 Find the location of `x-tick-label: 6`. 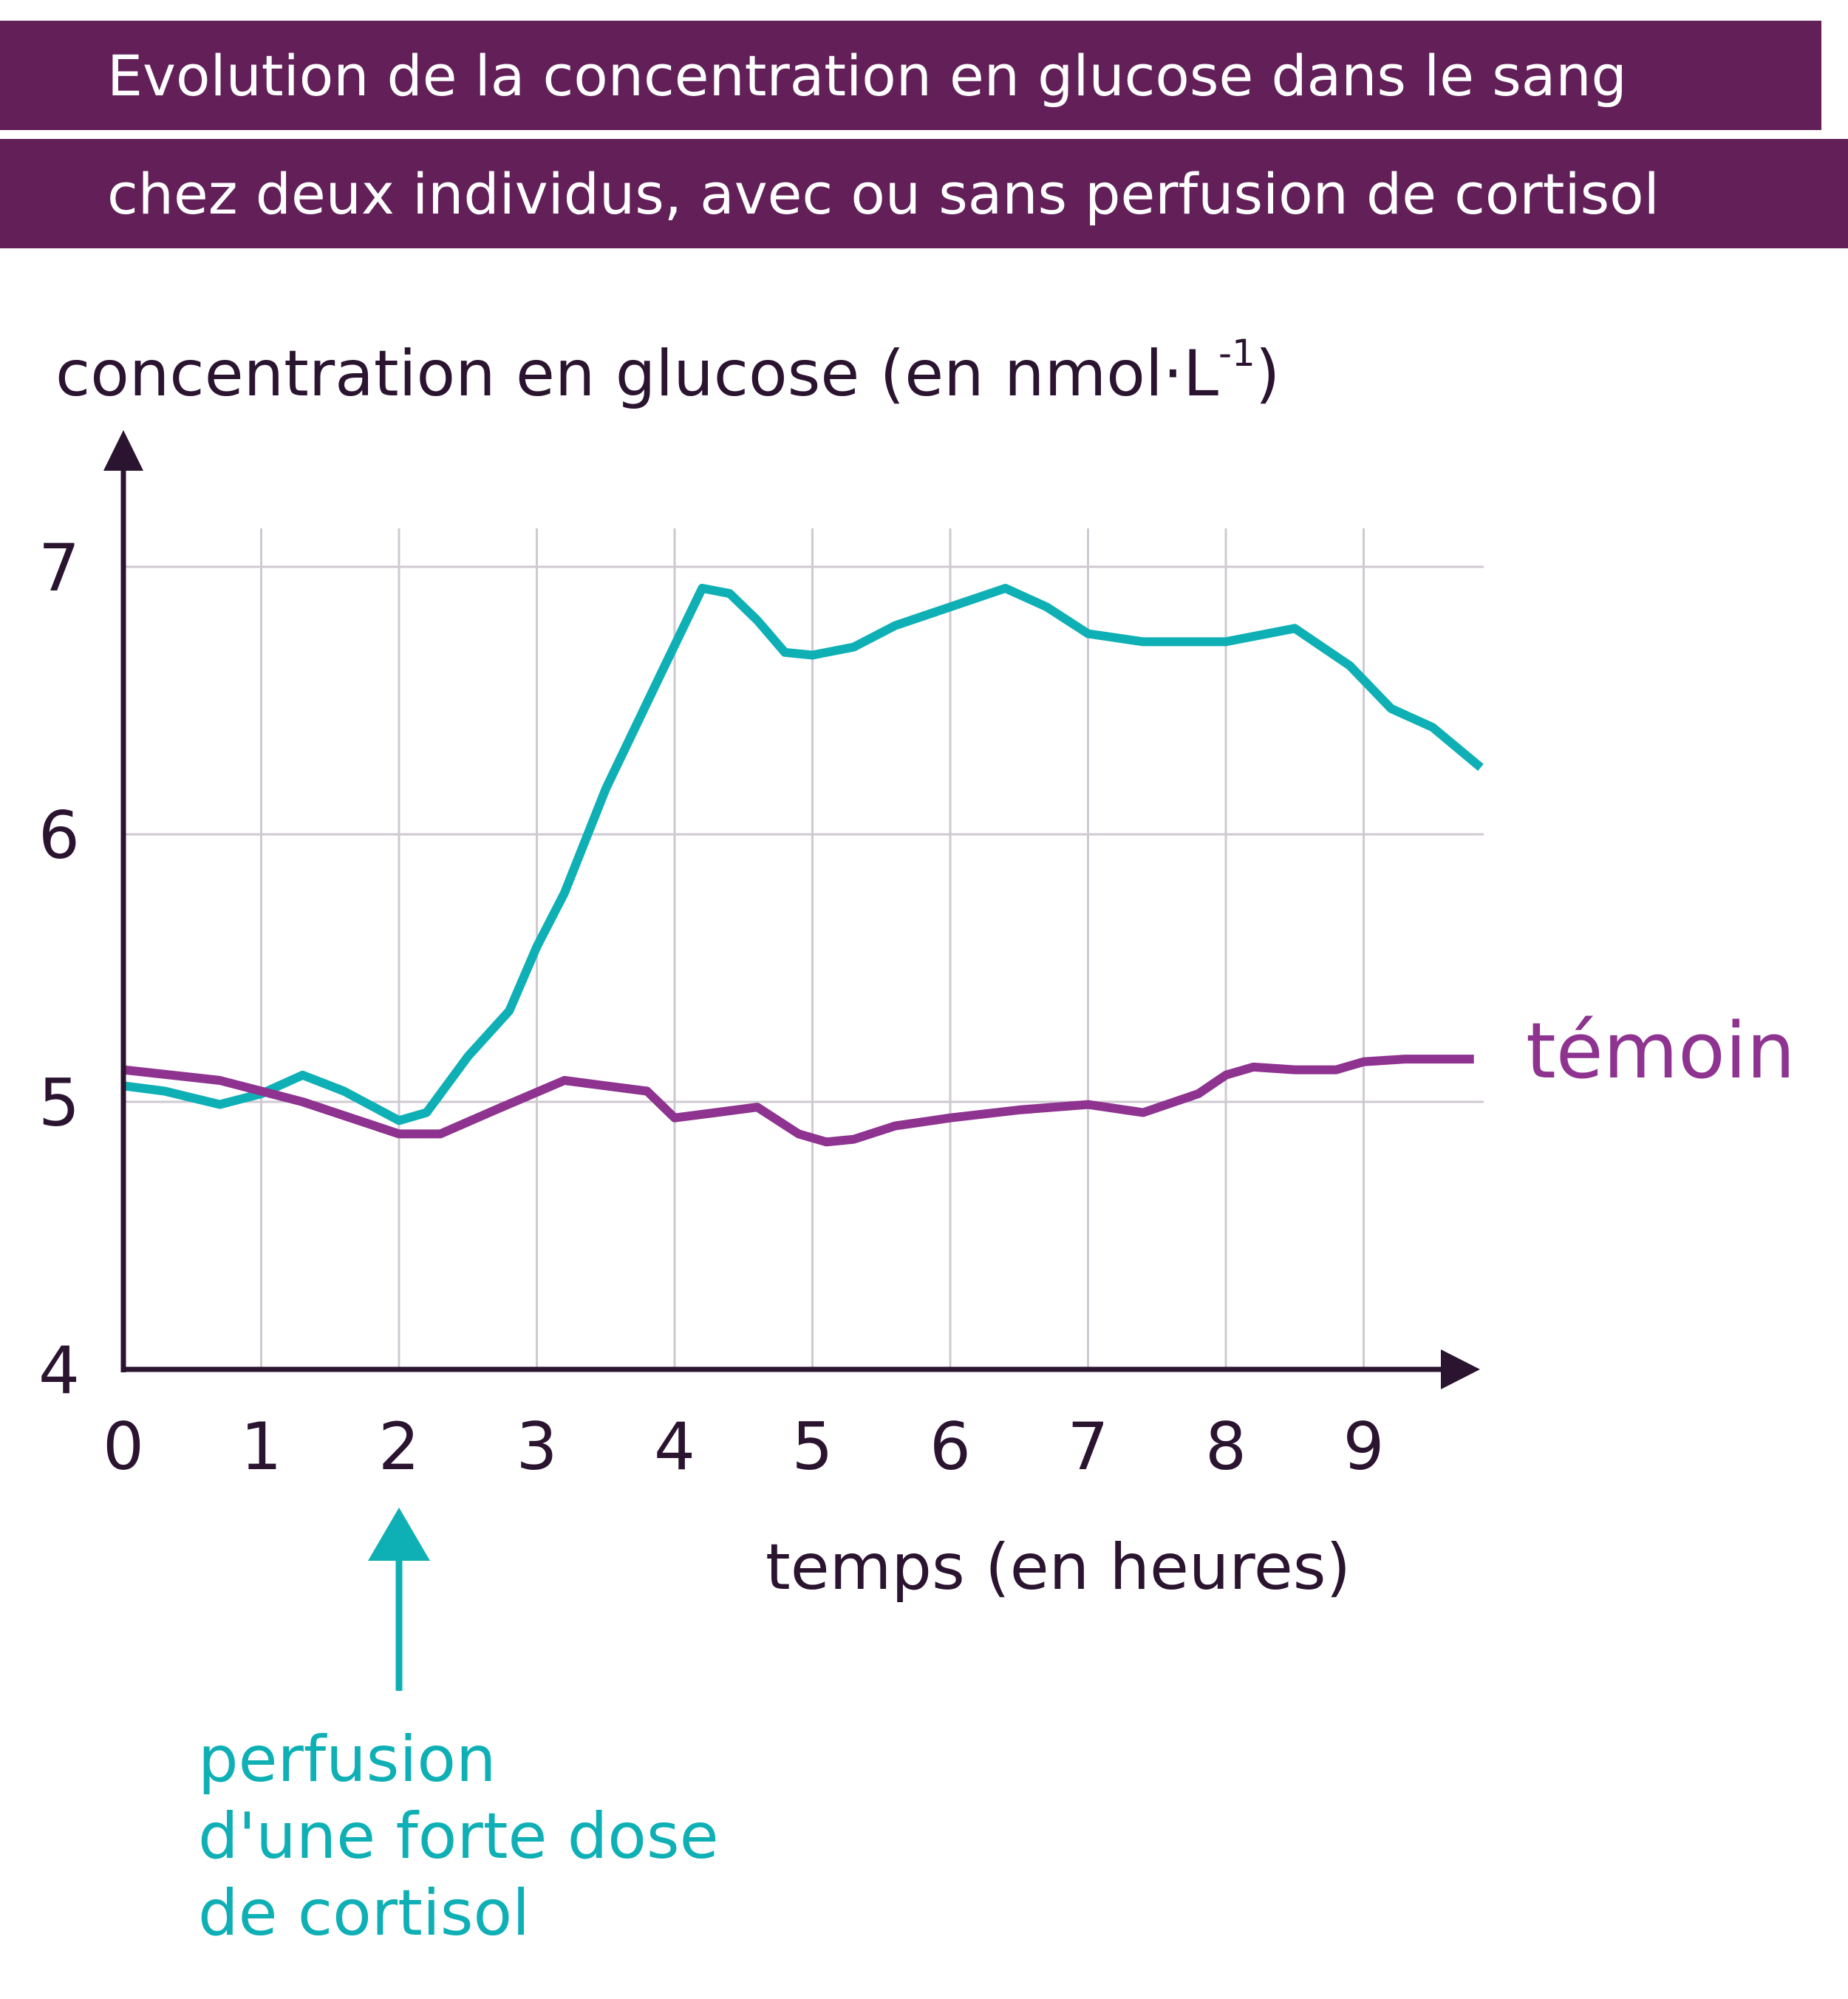

x-tick-label: 6 is located at coordinates (950, 1447).